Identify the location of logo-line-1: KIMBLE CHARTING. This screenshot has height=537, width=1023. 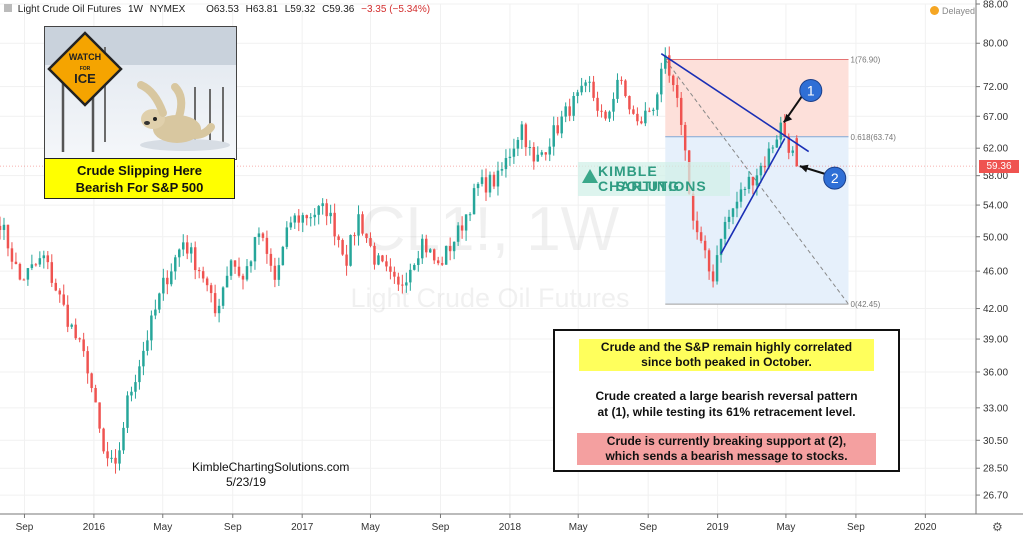
(639, 178).